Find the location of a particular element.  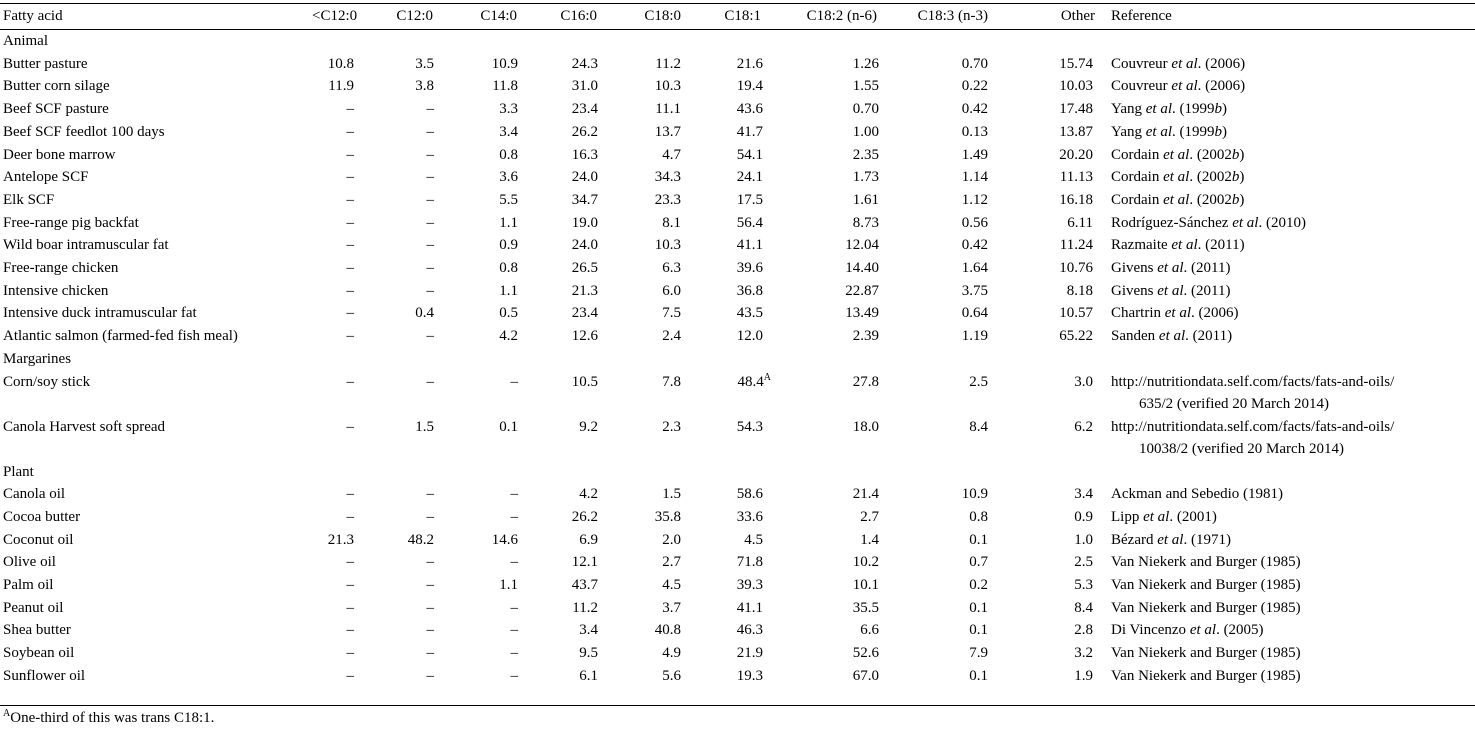

value-text: 11.9 is located at coordinates (341, 86).